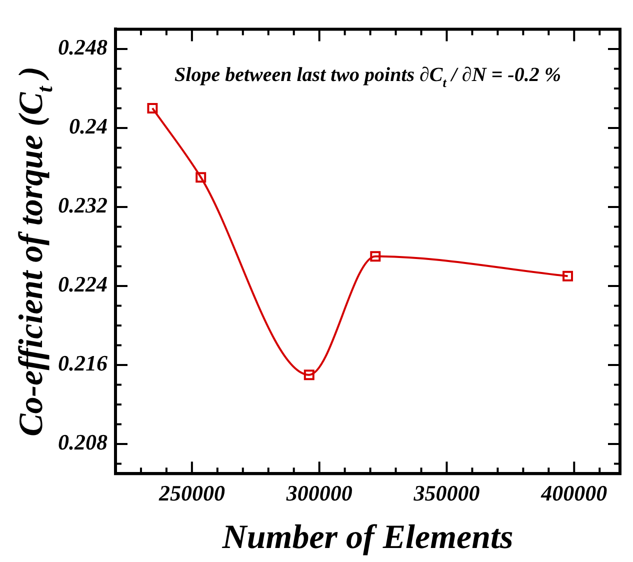 The width and height of the screenshot is (633, 562). Describe the element at coordinates (83, 284) in the screenshot. I see `y-tick-label: 0.224` at that location.